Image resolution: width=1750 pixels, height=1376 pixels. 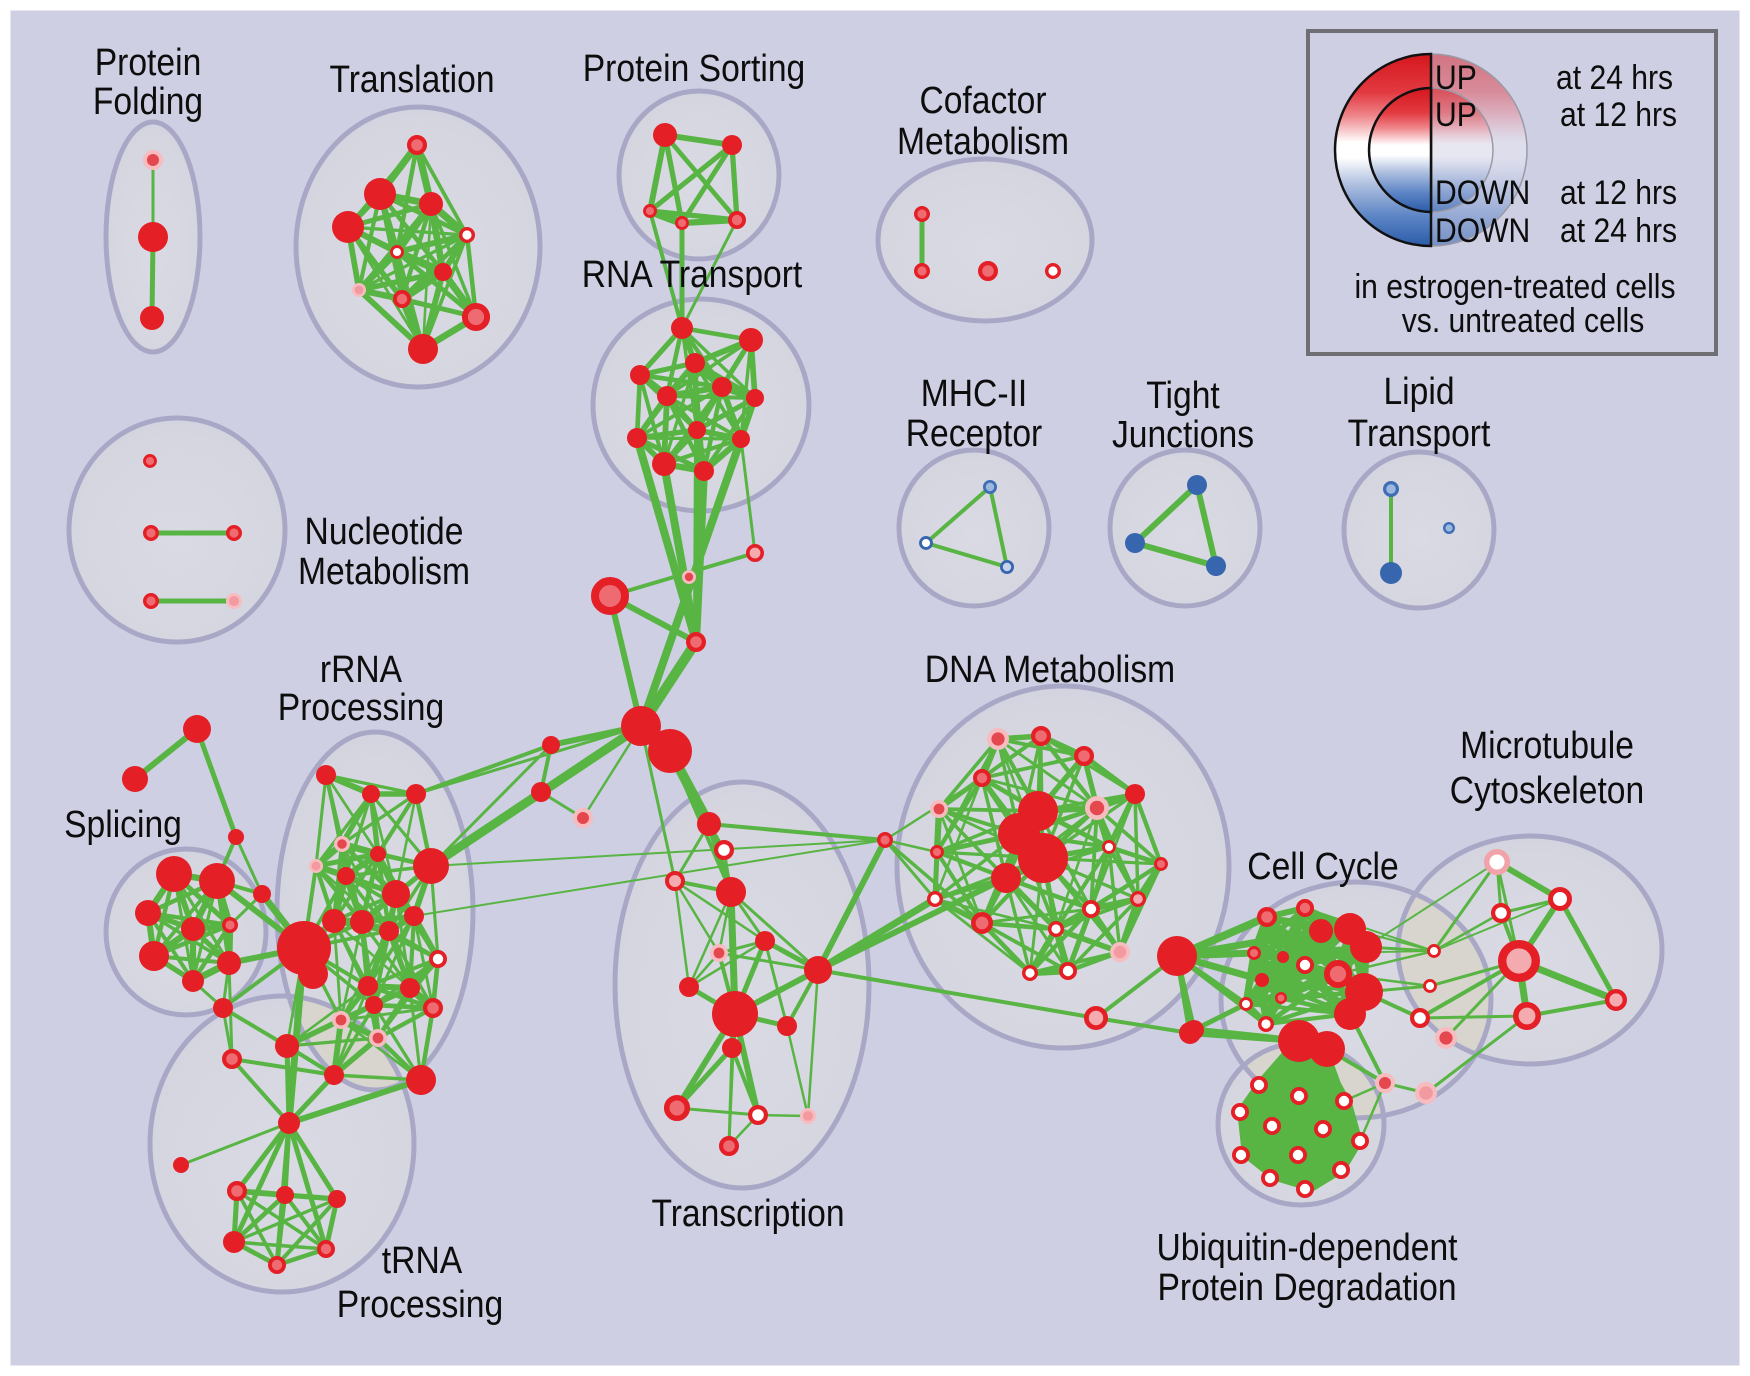 What do you see at coordinates (1547, 791) in the screenshot?
I see `svg-text: Cytoskeleton` at bounding box center [1547, 791].